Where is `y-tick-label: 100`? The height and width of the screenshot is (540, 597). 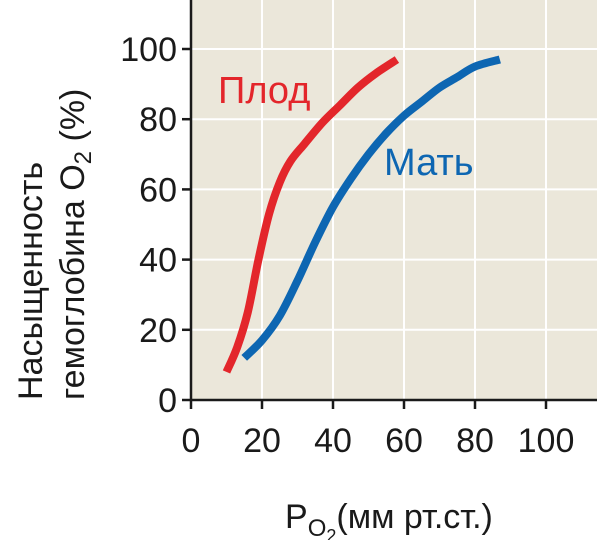
y-tick-label: 100 is located at coordinates (148, 50).